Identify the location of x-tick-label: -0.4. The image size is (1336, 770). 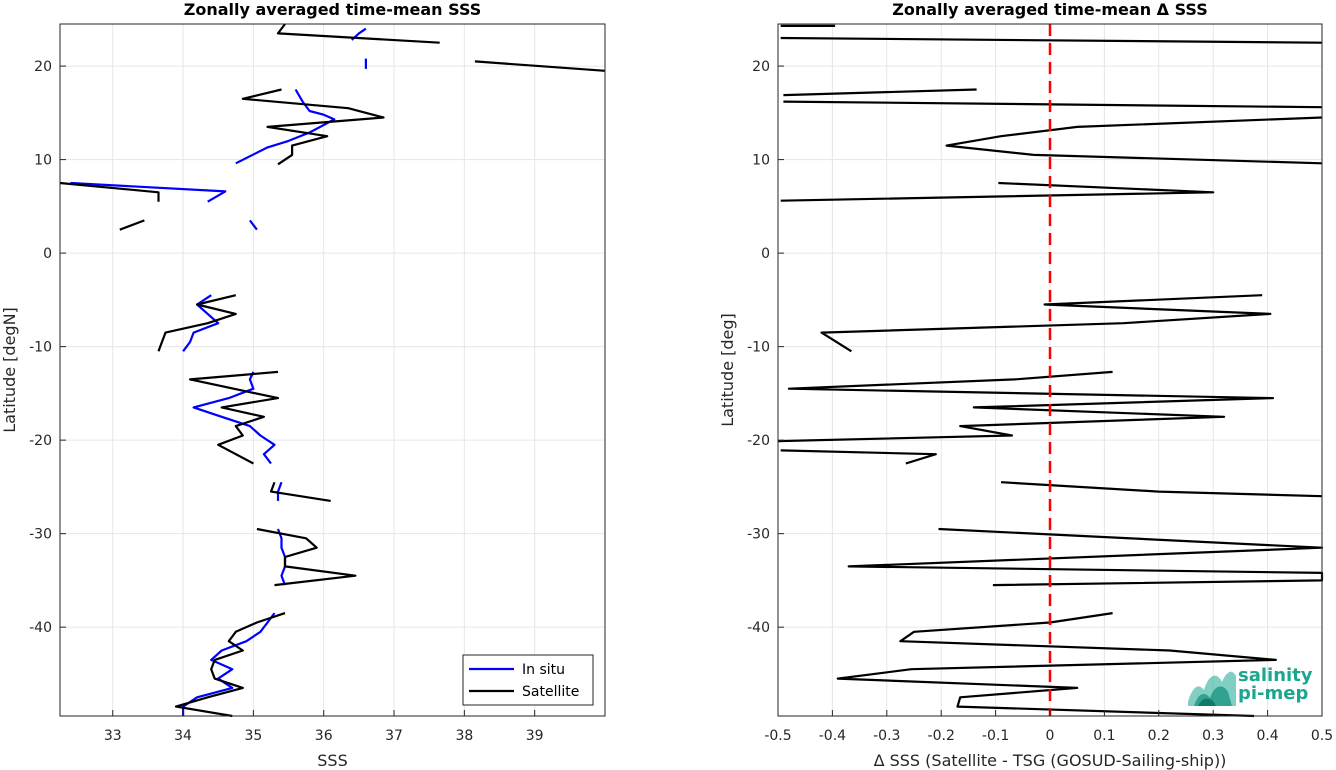
(832, 736).